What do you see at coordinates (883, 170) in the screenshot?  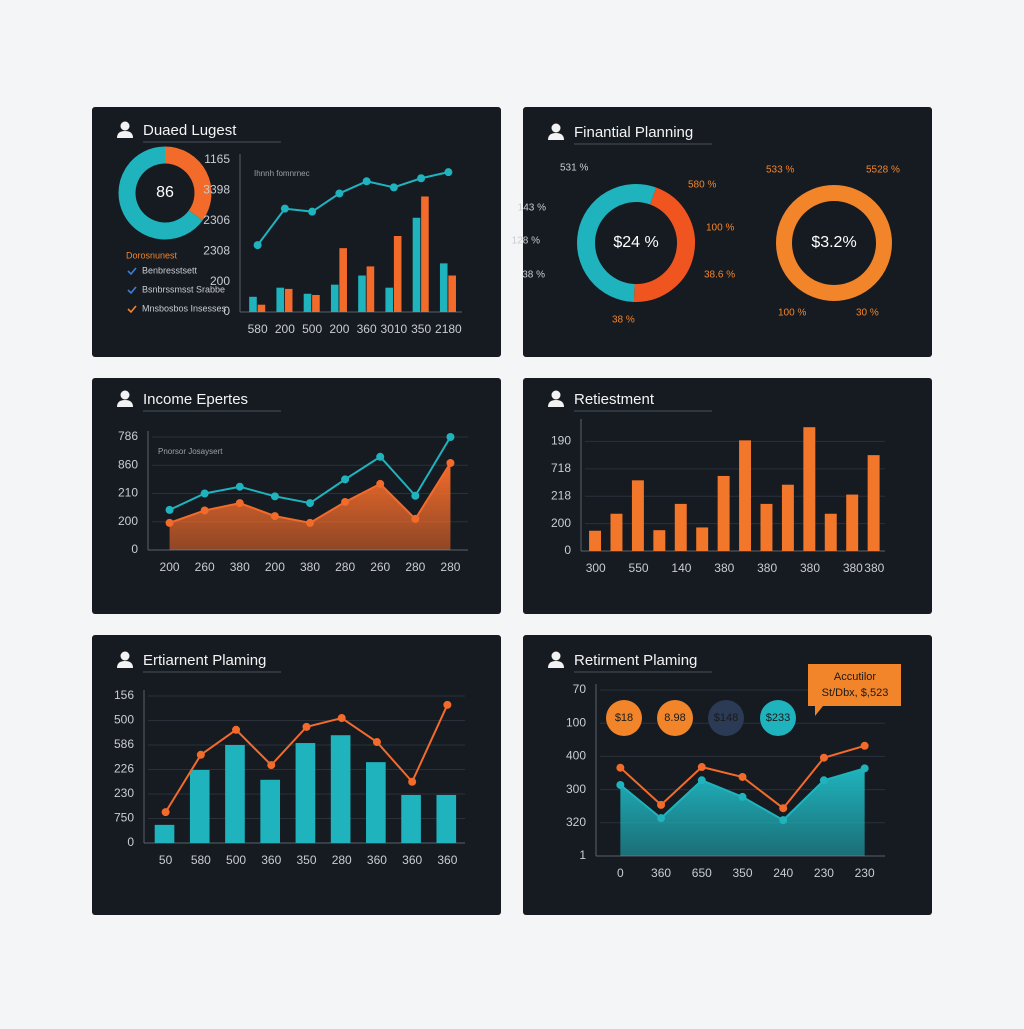 I see `donut-label: 5528 %` at bounding box center [883, 170].